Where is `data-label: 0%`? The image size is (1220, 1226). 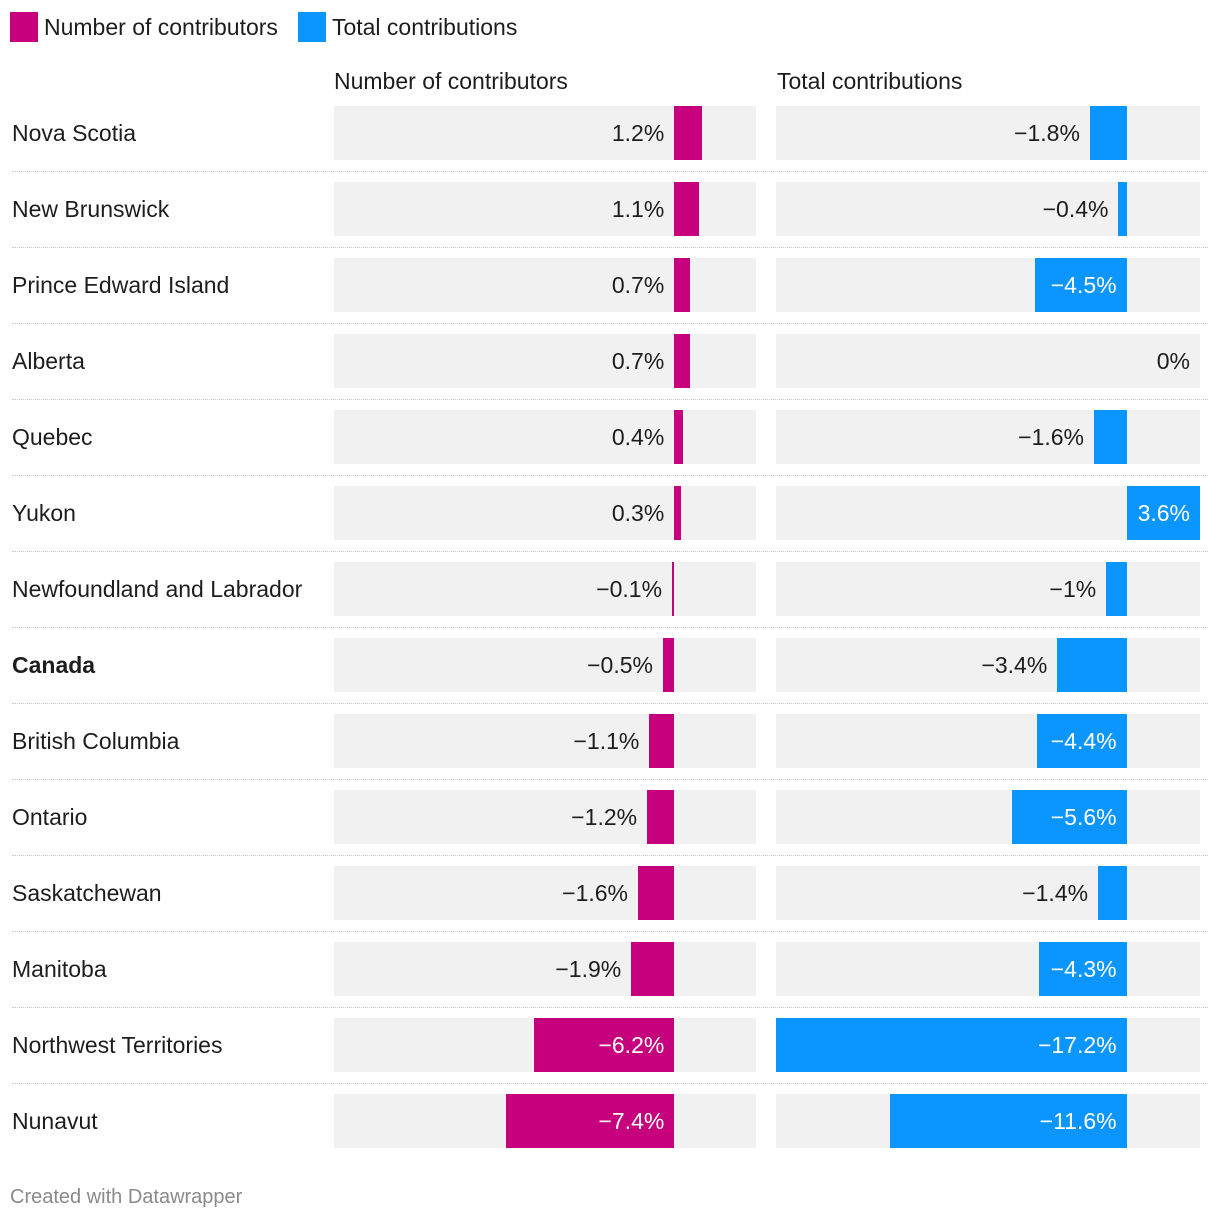 data-label: 0% is located at coordinates (1173, 361).